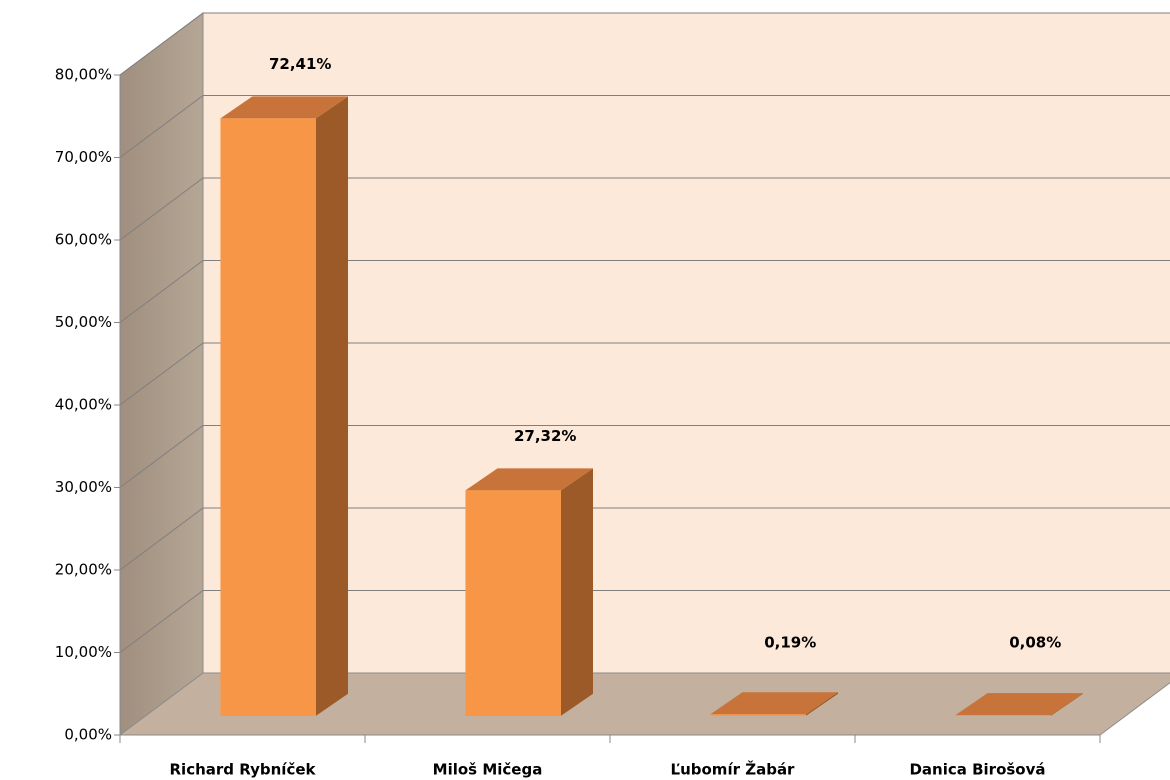 This screenshot has height=780, width=1170. I want to click on y-tick-label: 80,00%, so click(83, 75).